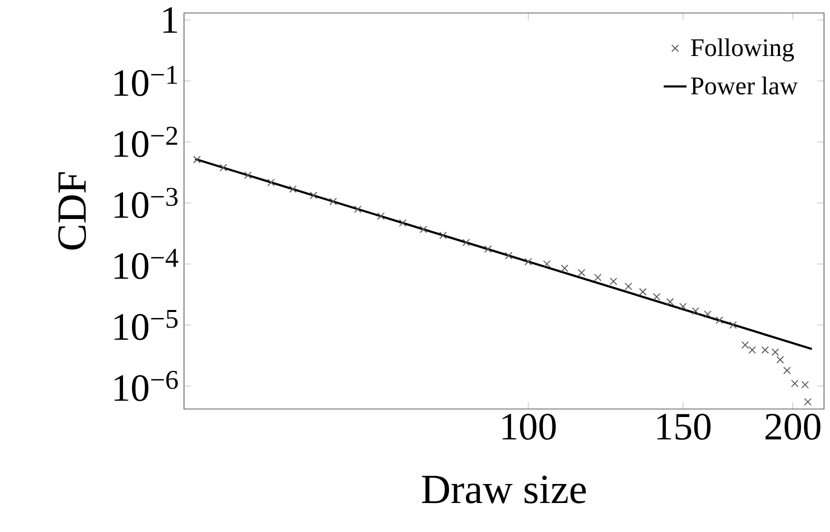  I want to click on y-tick-label: 10$^{−2}$, so click(146, 142).